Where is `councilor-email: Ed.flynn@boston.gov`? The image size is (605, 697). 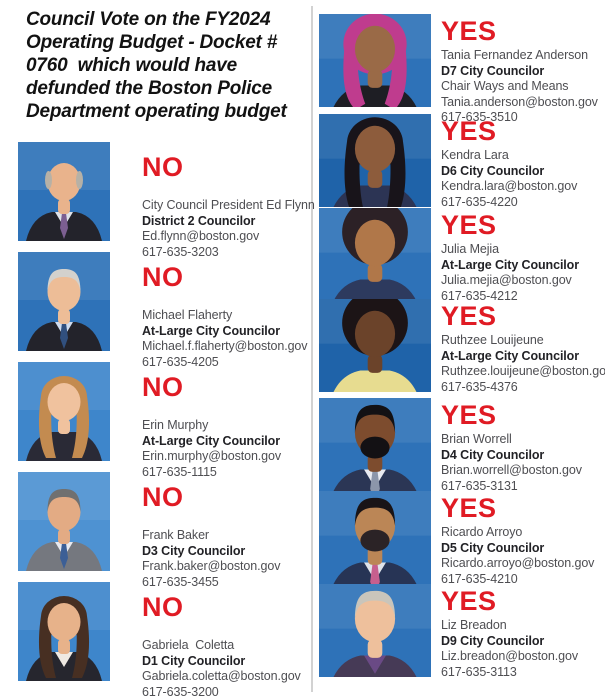 councilor-email: Ed.flynn@boston.gov is located at coordinates (201, 236).